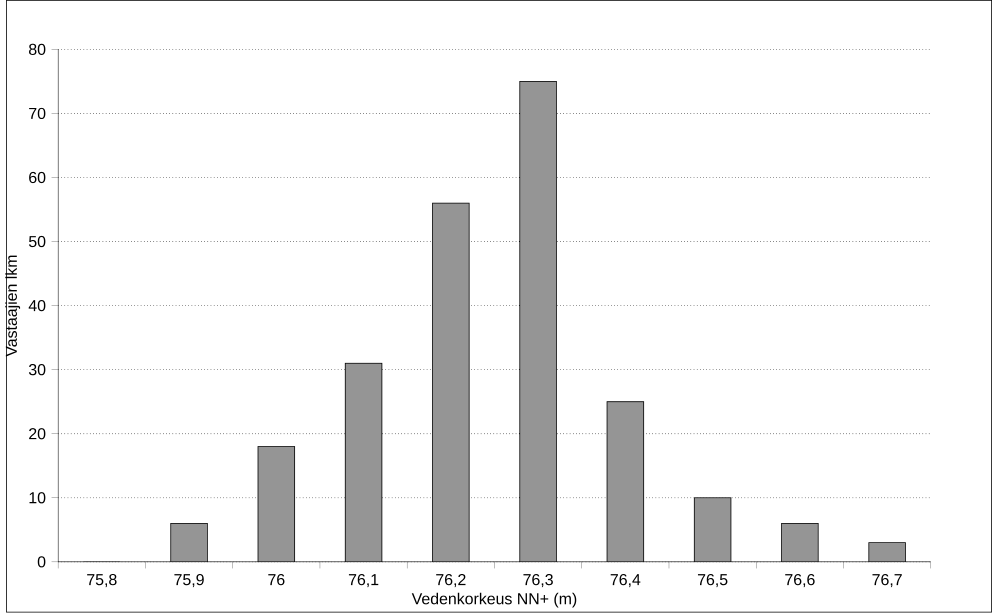 The width and height of the screenshot is (992, 613). What do you see at coordinates (363, 581) in the screenshot?
I see `x-tick-label: 76,1` at bounding box center [363, 581].